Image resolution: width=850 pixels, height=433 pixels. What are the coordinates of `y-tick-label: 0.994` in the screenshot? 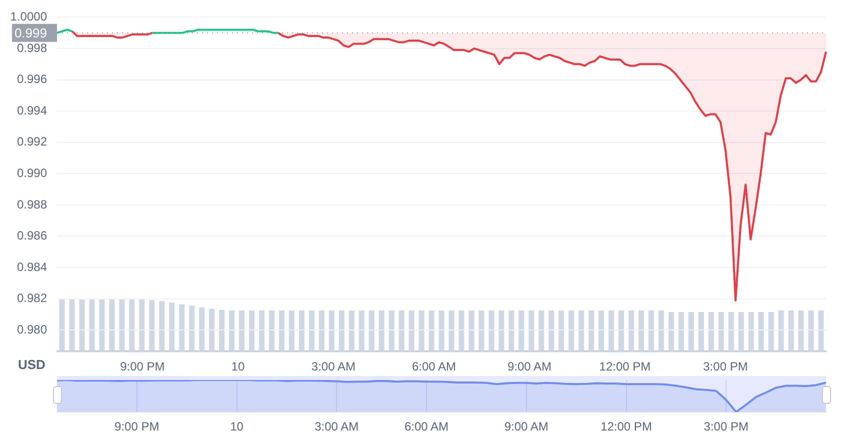 It's located at (32, 110).